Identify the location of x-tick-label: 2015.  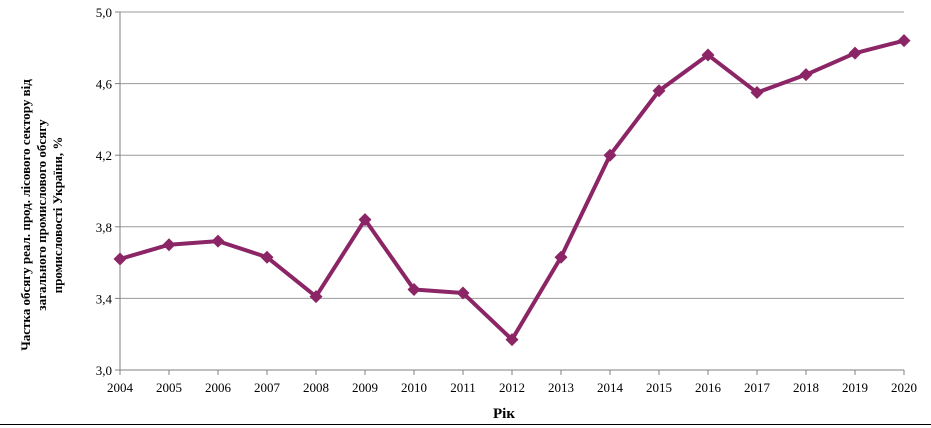
(659, 387).